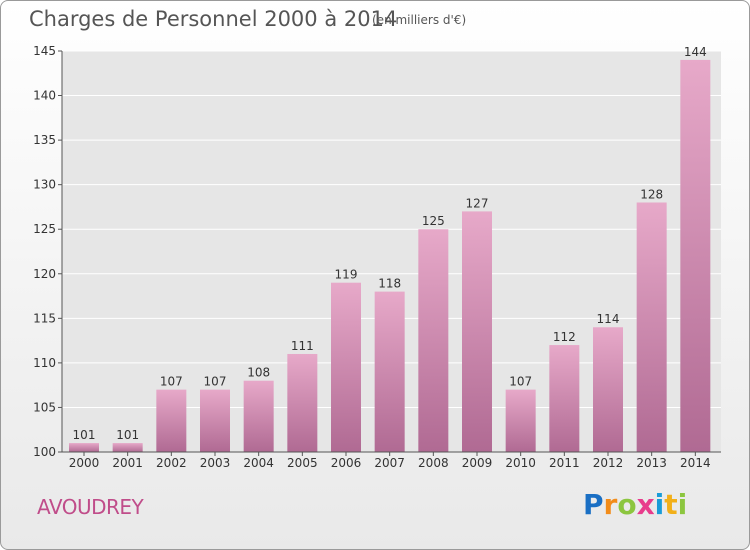 This screenshot has height=550, width=750. Describe the element at coordinates (520, 382) in the screenshot. I see `value-label-2010: 107` at that location.